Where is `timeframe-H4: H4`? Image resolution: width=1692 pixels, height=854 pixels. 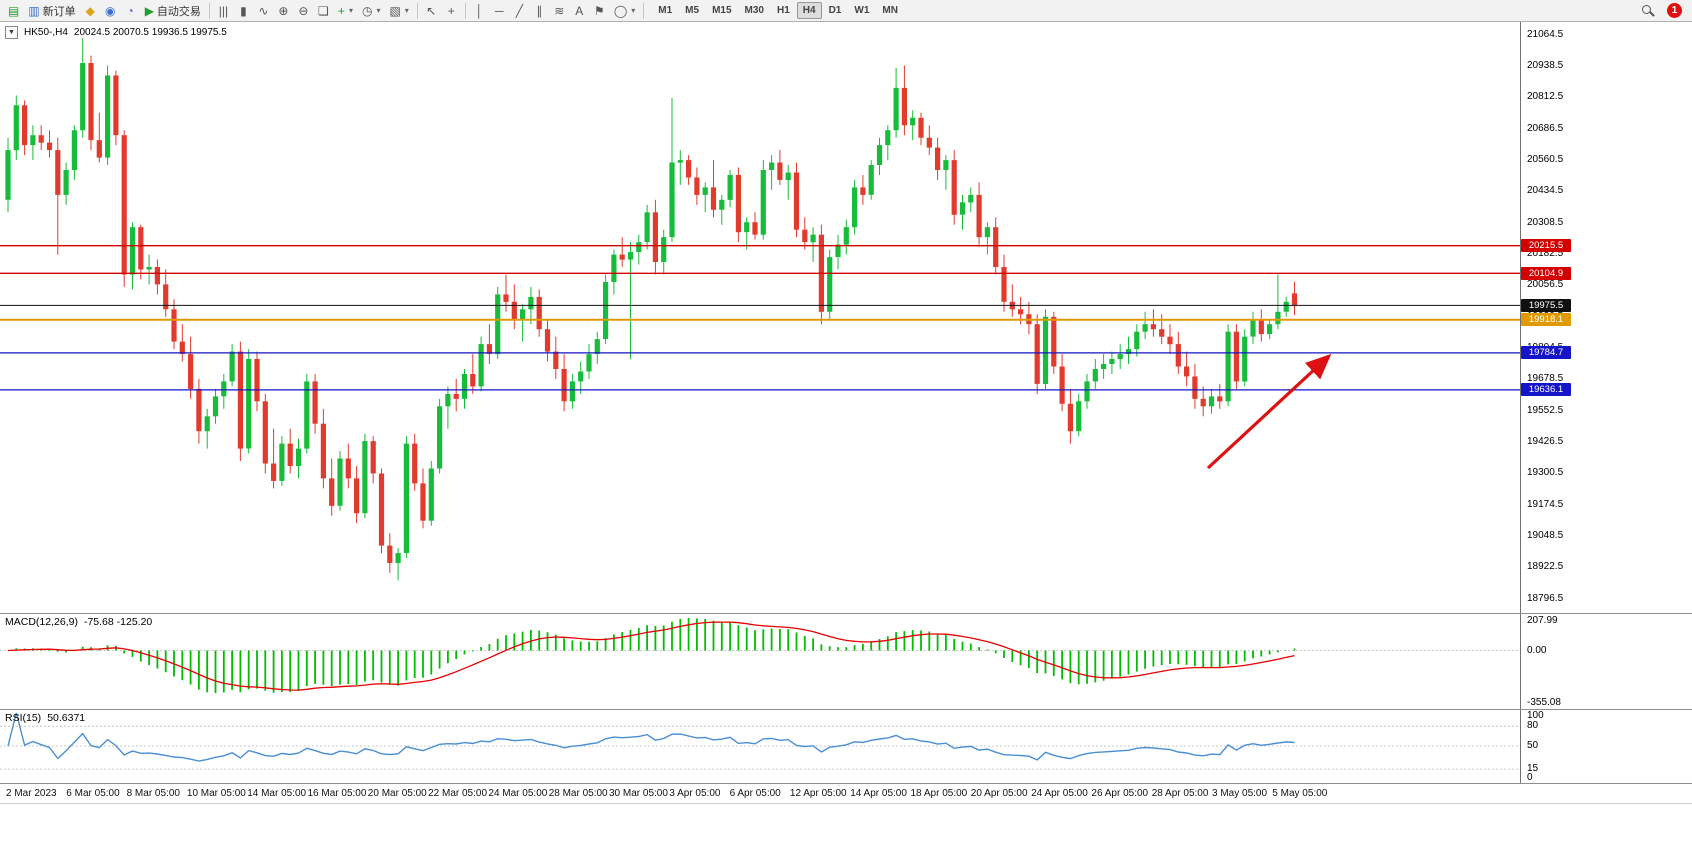 timeframe-H4: H4 is located at coordinates (809, 10).